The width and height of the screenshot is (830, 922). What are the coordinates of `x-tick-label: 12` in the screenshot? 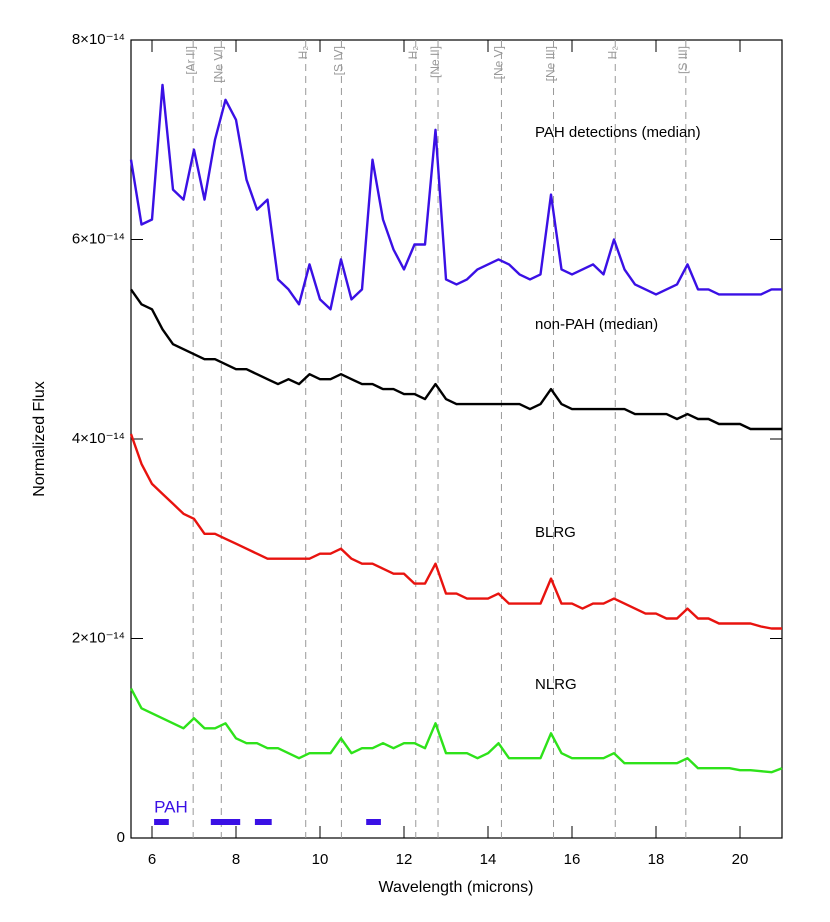 It's located at (404, 859).